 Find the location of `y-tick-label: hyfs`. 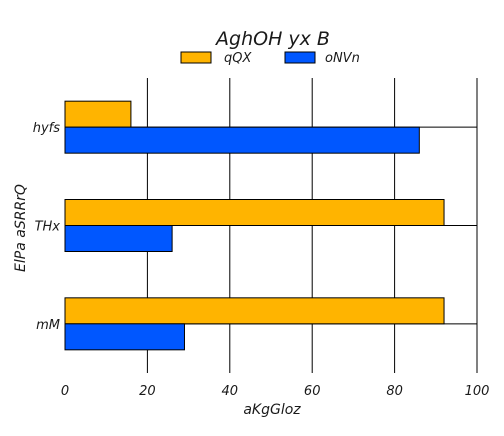

y-tick-label: hyfs is located at coordinates (47, 128).